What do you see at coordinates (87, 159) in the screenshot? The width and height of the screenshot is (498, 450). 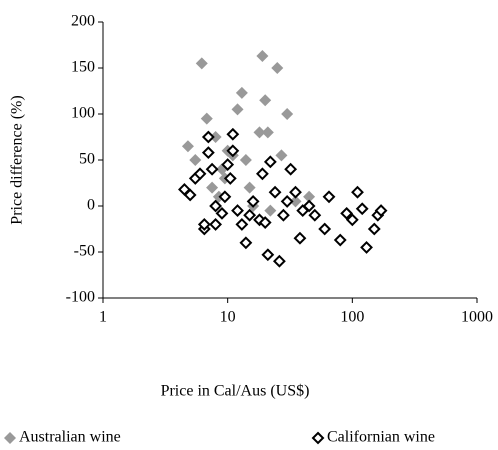 I see `y-tick-label: 50` at bounding box center [87, 159].